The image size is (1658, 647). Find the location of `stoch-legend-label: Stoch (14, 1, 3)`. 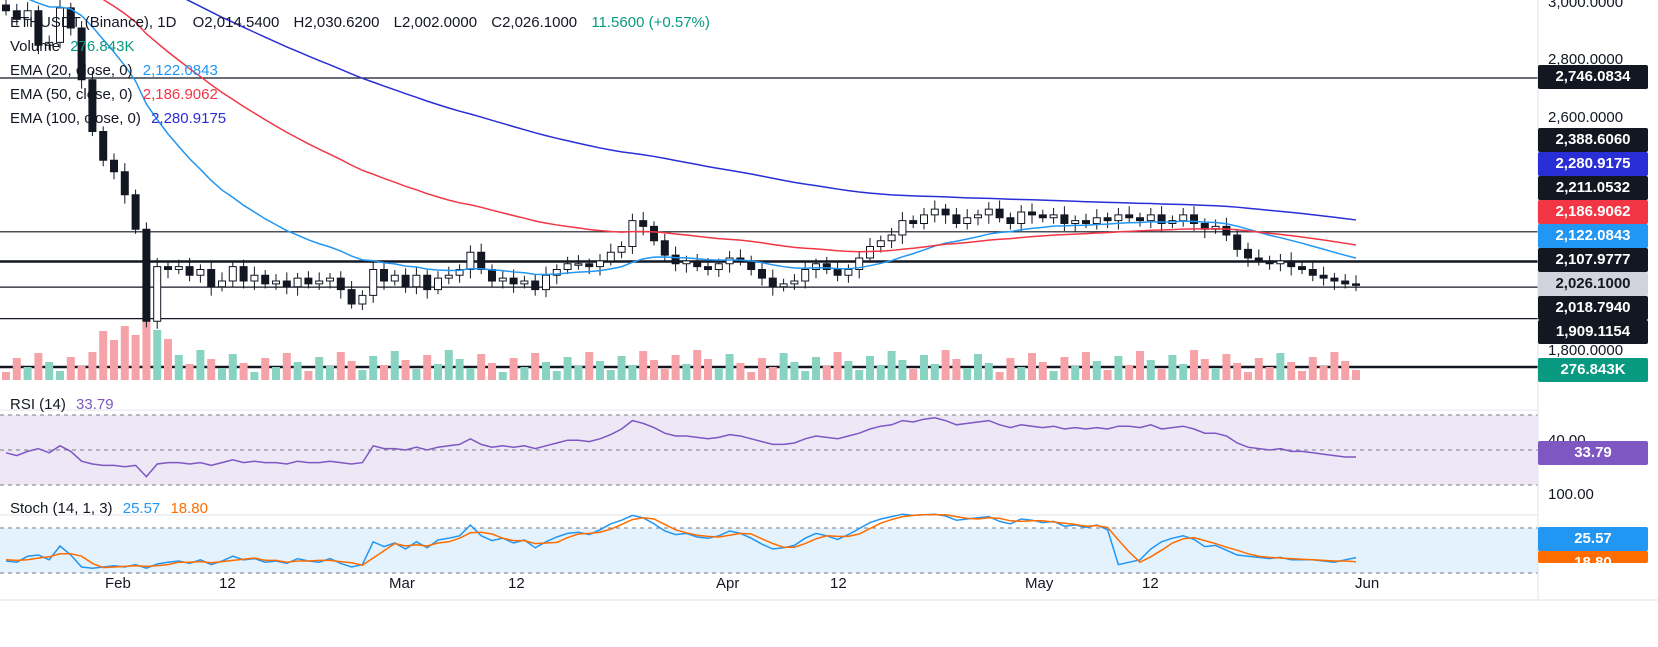

stoch-legend-label: Stoch (14, 1, 3) is located at coordinates (61, 508).